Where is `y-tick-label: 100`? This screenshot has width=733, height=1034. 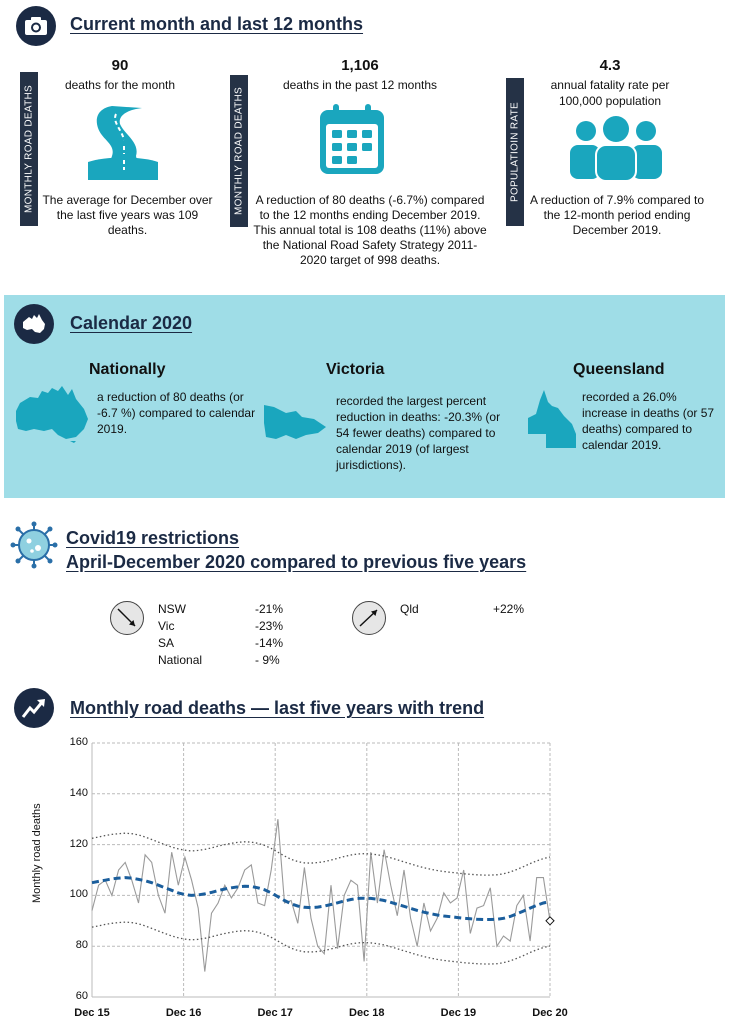
y-tick-label: 100 is located at coordinates (78, 894).